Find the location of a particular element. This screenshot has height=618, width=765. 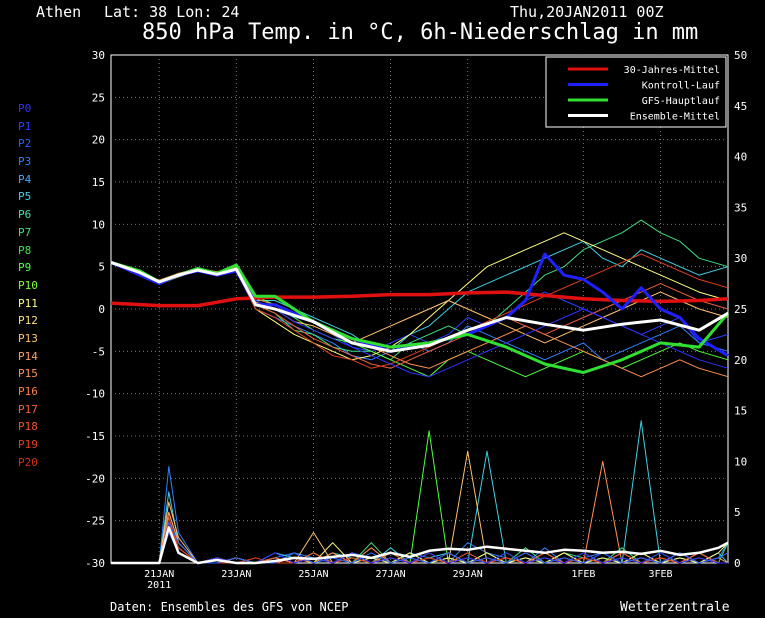

member-label-p0: P0 is located at coordinates (25, 108).